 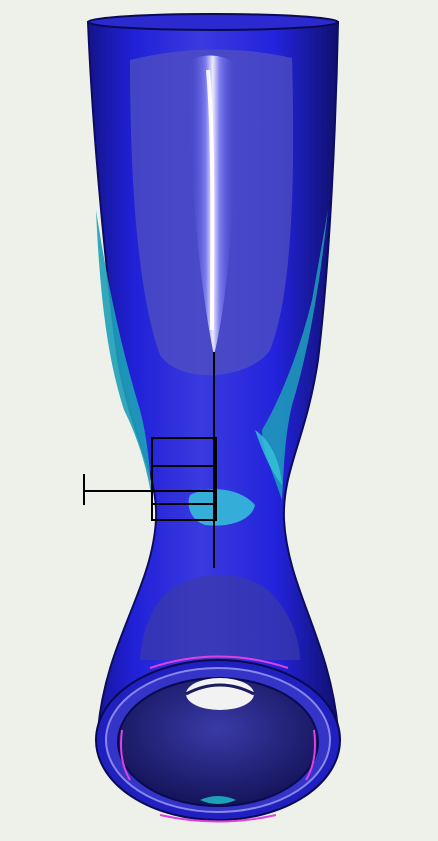 What do you see at coordinates (213, 22) in the screenshot?
I see `top-rim` at bounding box center [213, 22].